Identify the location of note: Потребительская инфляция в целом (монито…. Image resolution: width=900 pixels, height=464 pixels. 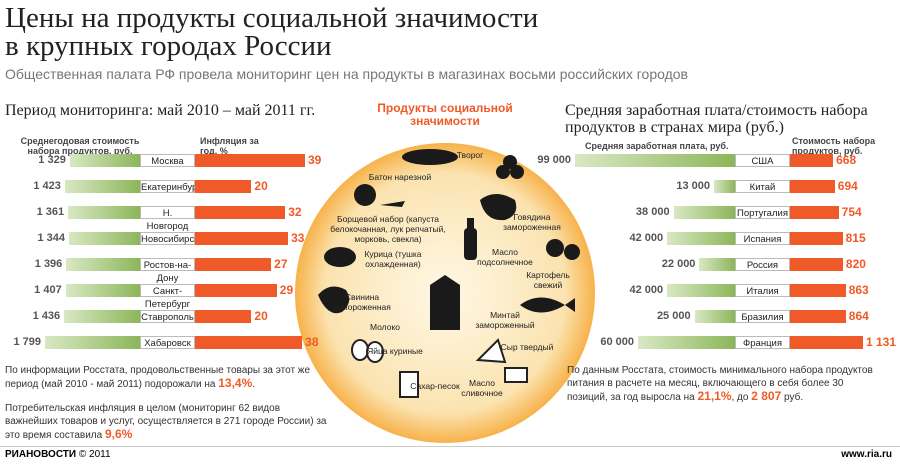
(170, 422).